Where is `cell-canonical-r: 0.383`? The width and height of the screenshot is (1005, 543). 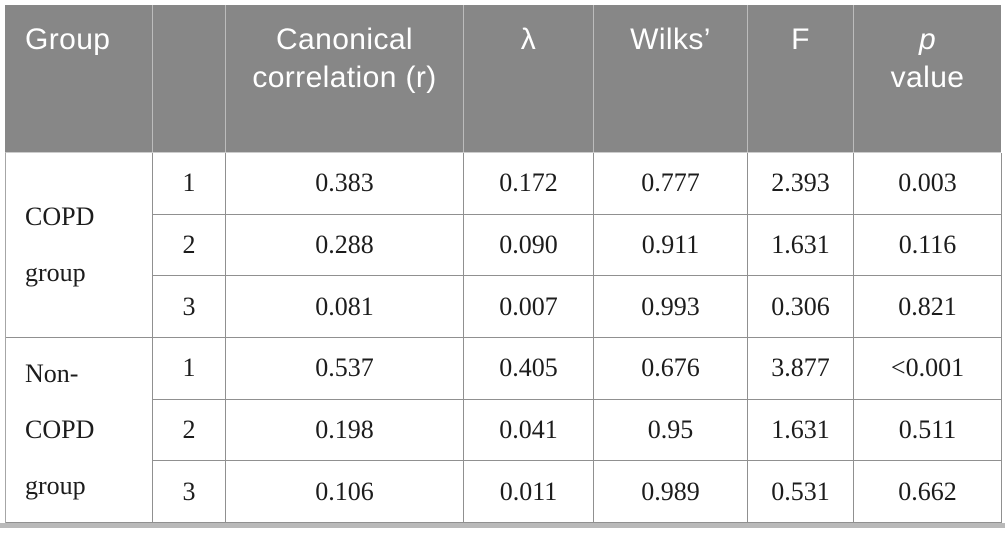
cell-canonical-r: 0.383 is located at coordinates (345, 184).